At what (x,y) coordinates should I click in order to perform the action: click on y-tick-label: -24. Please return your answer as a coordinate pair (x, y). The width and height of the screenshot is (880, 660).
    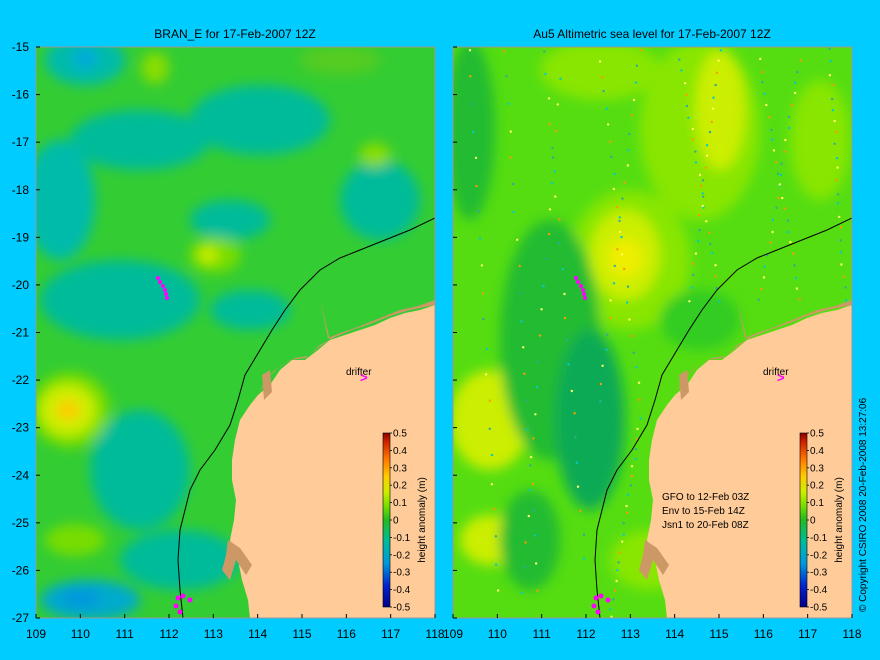
    Looking at the image, I should click on (21, 475).